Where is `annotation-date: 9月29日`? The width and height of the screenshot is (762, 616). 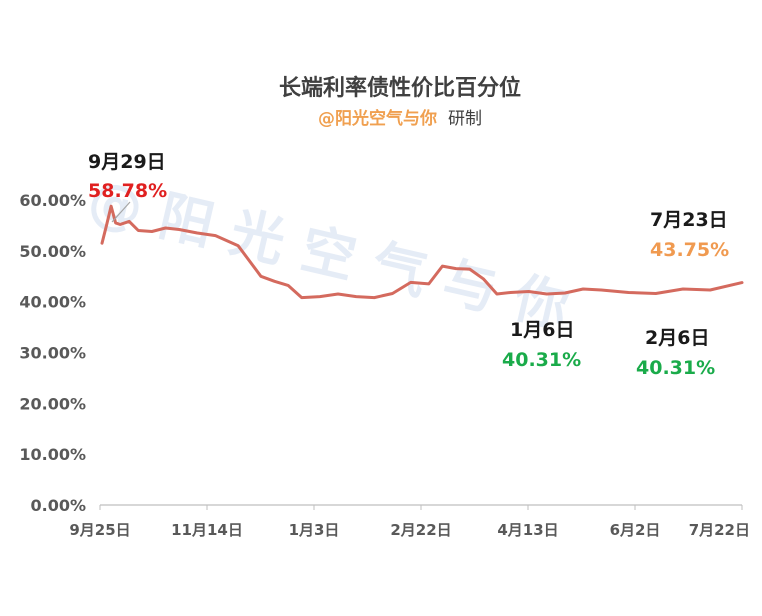
annotation-date: 9月29日 is located at coordinates (127, 162).